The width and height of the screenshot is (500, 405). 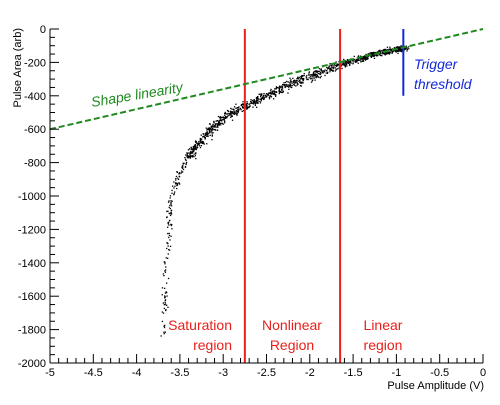 I want to click on x-tick-label: -4.5, so click(x=93, y=373).